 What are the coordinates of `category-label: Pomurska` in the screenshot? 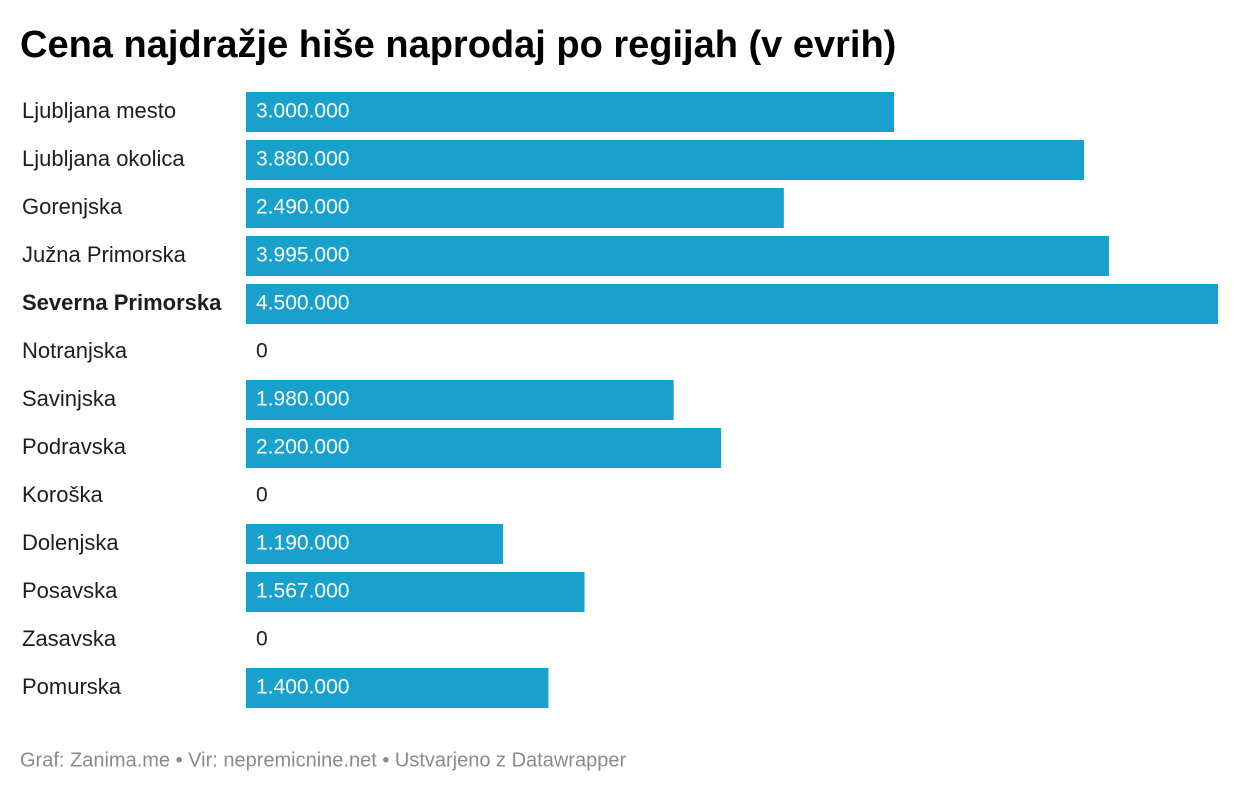 It's located at (72, 686).